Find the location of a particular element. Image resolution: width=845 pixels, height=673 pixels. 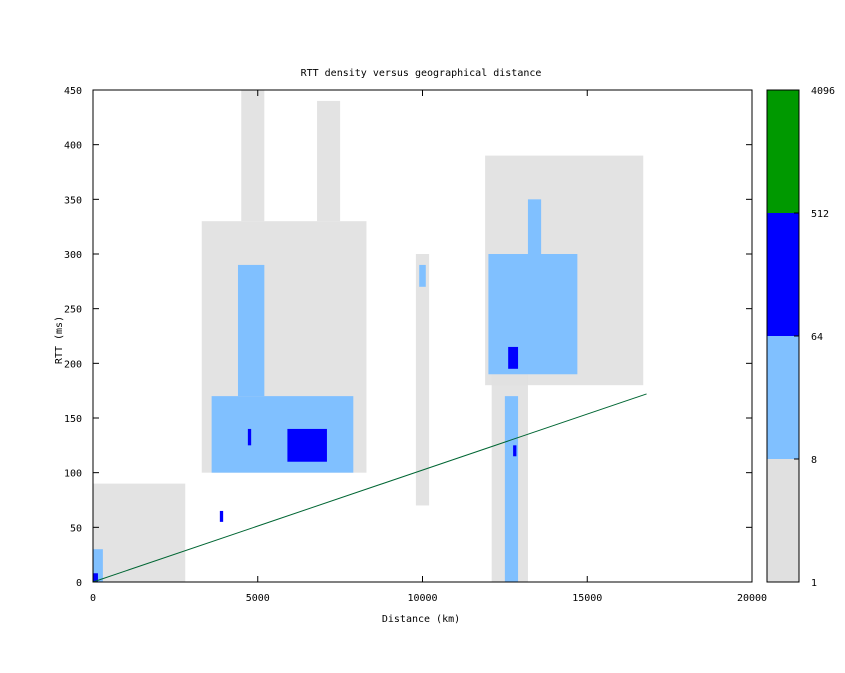

colorbar: 1 8 64 512 4096 is located at coordinates (800, 337).